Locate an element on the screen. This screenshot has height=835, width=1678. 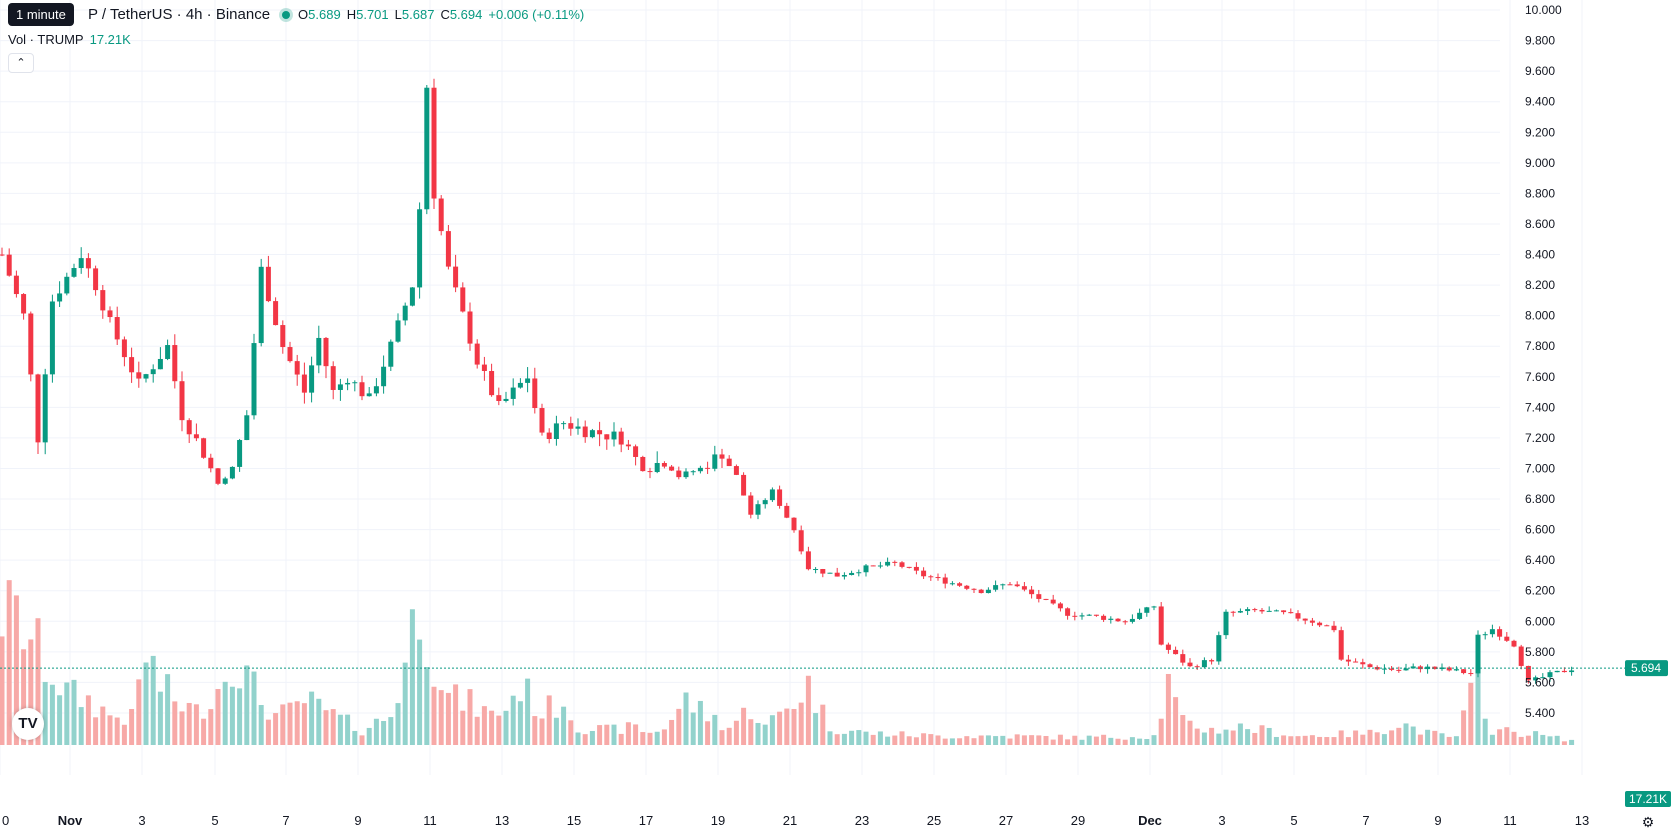
last-price-text: 5.694 is located at coordinates (1646, 668).